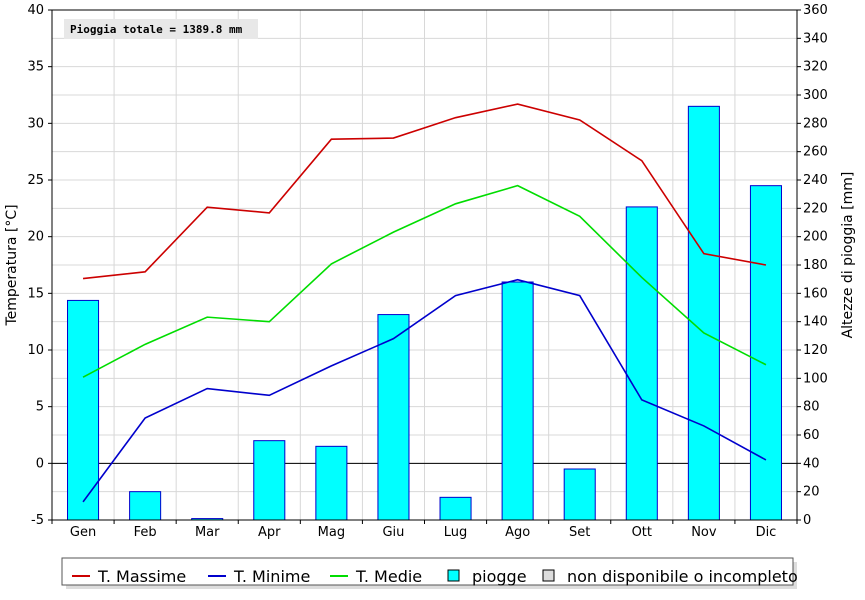 The image size is (865, 600). What do you see at coordinates (815, 67) in the screenshot?
I see `right-tick-label: 320` at bounding box center [815, 67].